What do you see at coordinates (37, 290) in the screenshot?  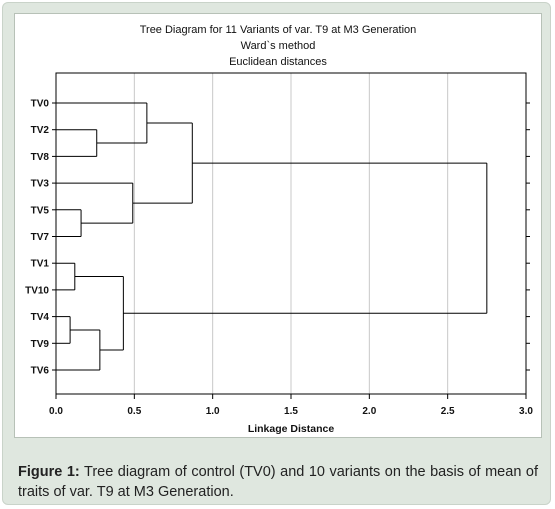 I see `leaf-label: TV10` at bounding box center [37, 290].